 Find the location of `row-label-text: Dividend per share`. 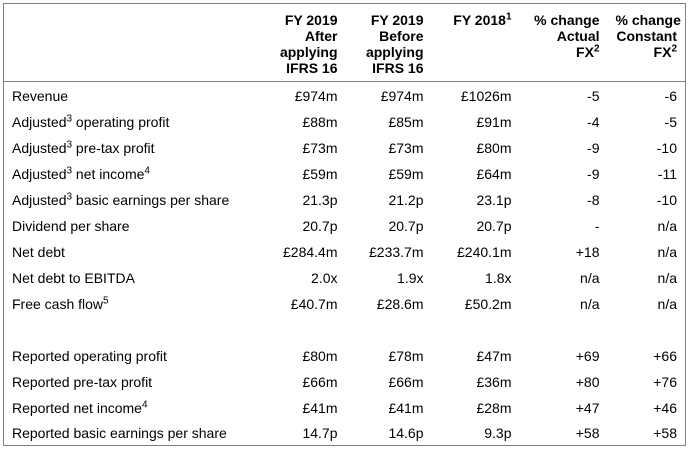

row-label-text: Dividend per share is located at coordinates (71, 225).